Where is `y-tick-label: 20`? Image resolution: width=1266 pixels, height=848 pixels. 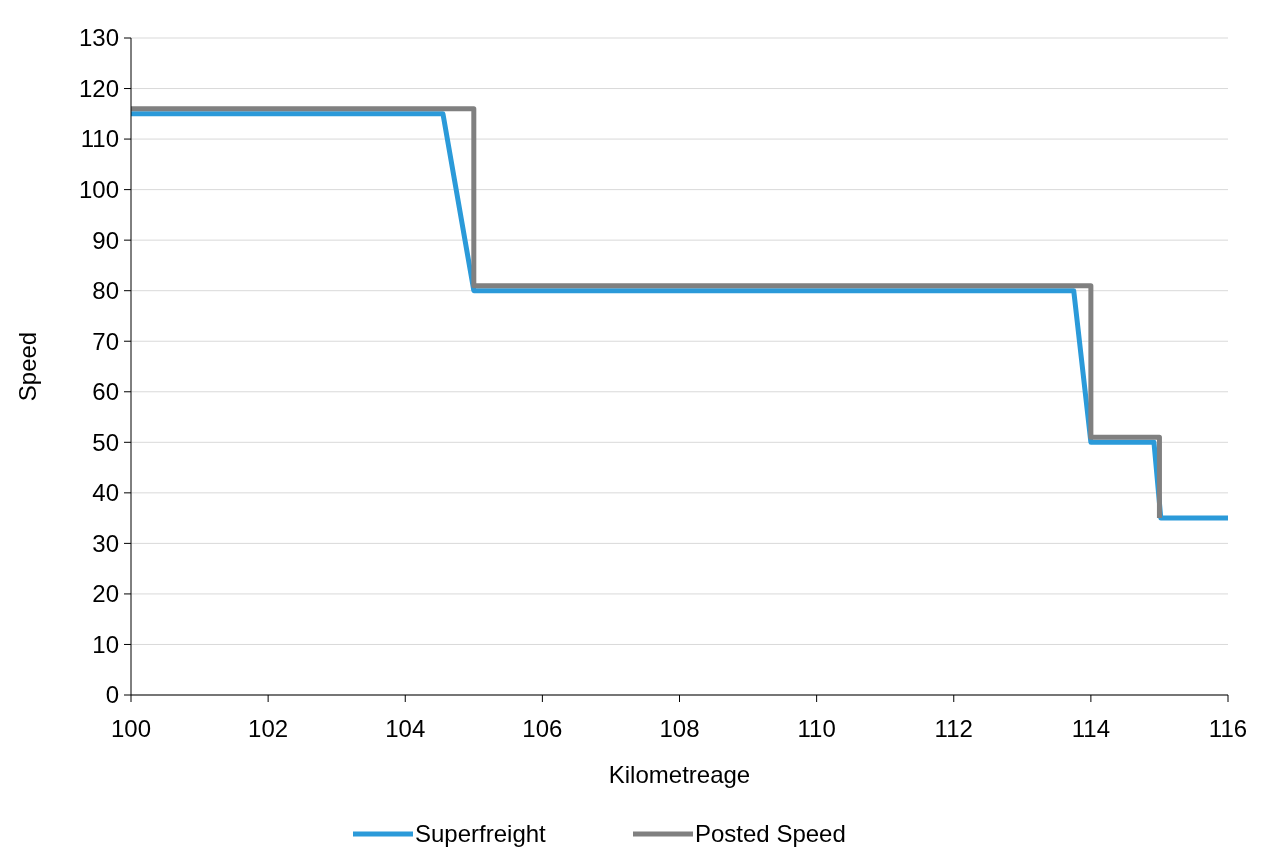 y-tick-label: 20 is located at coordinates (105, 594).